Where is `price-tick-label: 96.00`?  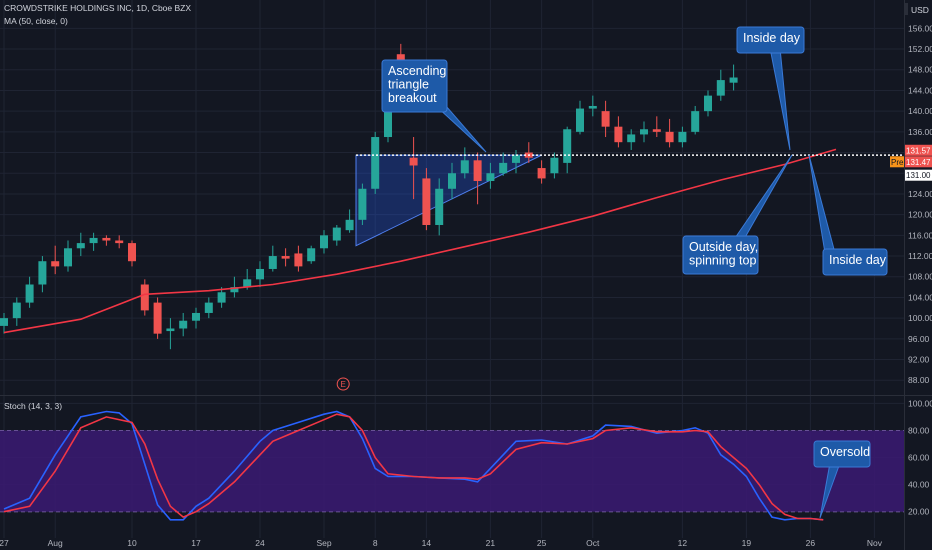
price-tick-label: 96.00 is located at coordinates (919, 339).